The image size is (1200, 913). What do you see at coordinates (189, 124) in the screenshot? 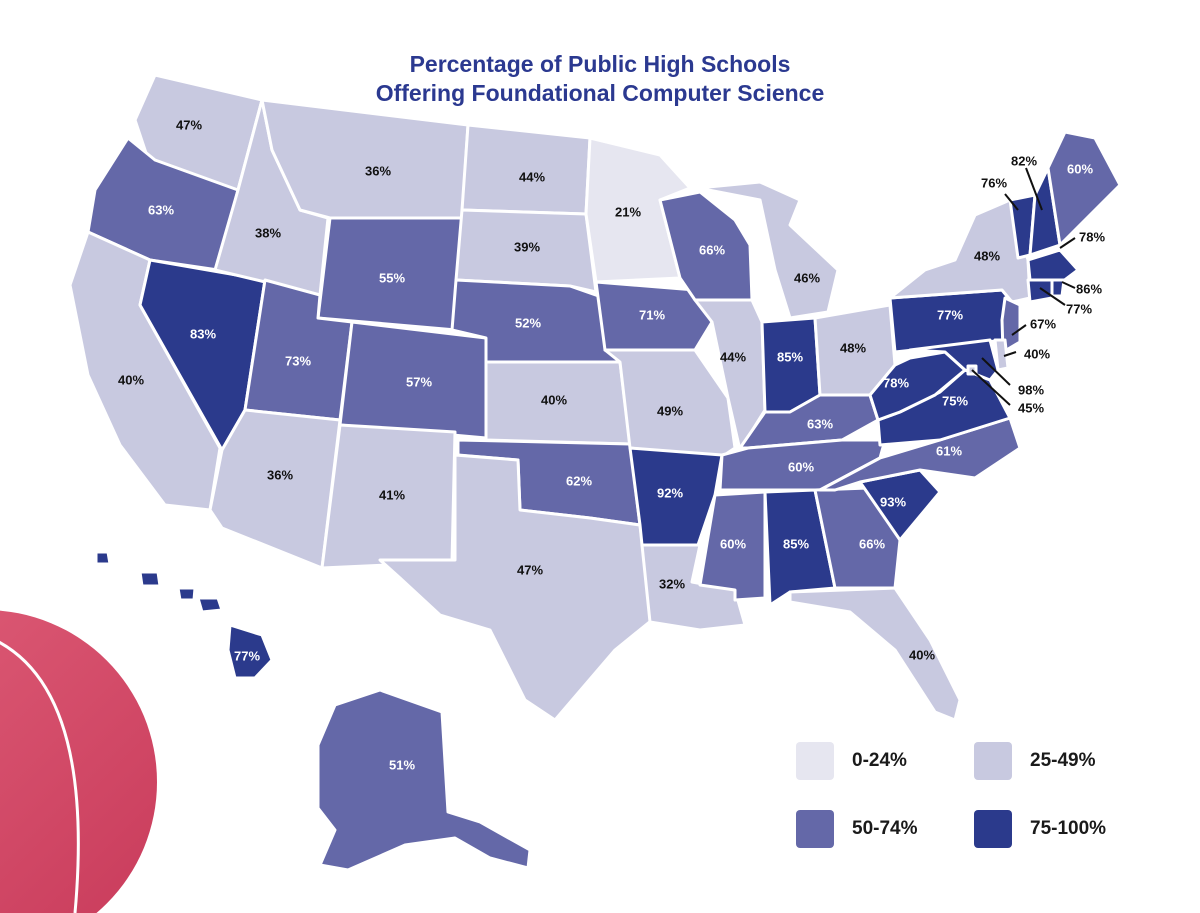
I see `state-label-wa: 47%` at bounding box center [189, 124].